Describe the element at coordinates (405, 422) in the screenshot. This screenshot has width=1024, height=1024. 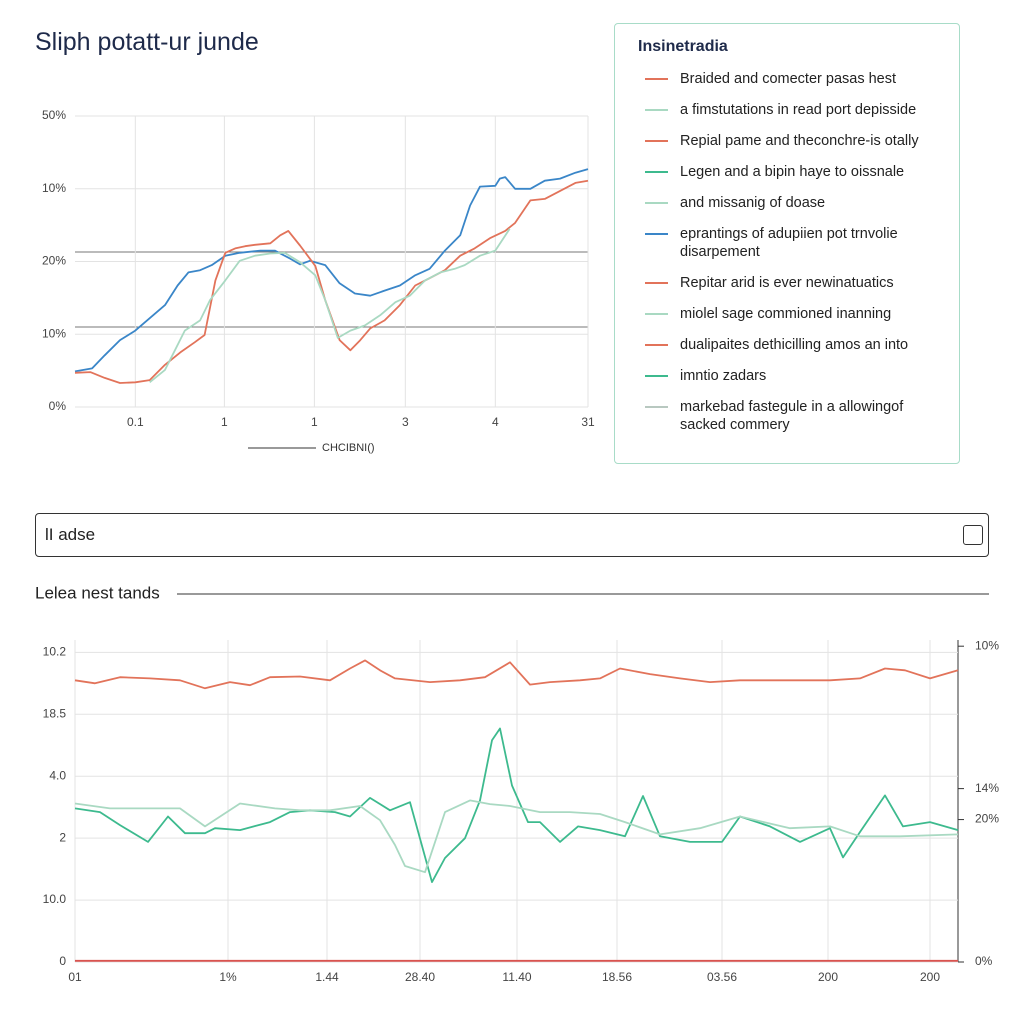
I see `x-tick-label: 3` at that location.